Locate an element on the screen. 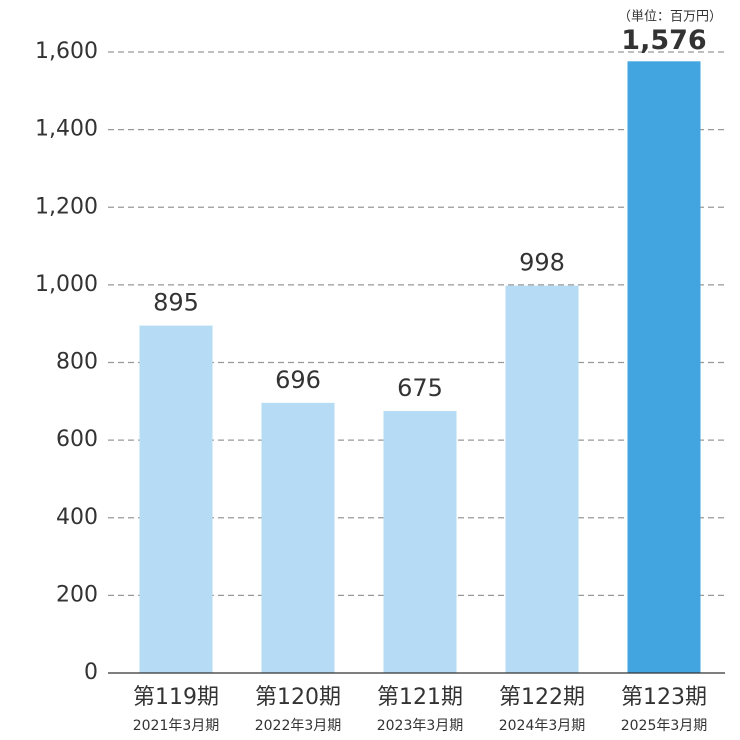  x-tick-label: 第119期 is located at coordinates (176, 697).